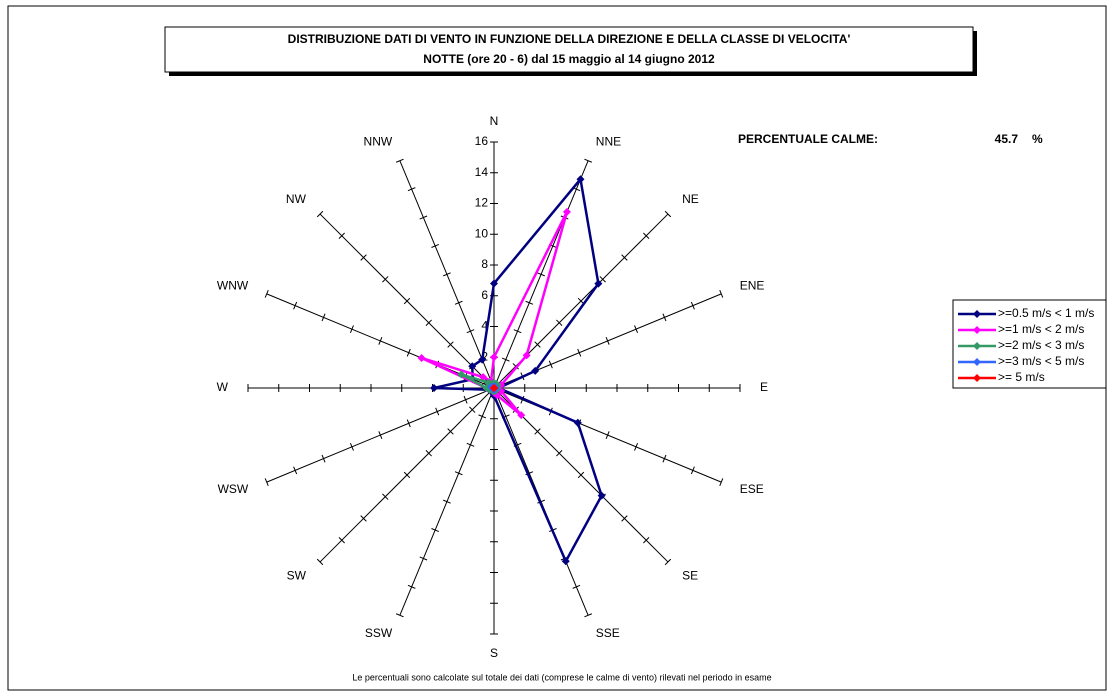  I want to click on direction-label: NW, so click(296, 199).